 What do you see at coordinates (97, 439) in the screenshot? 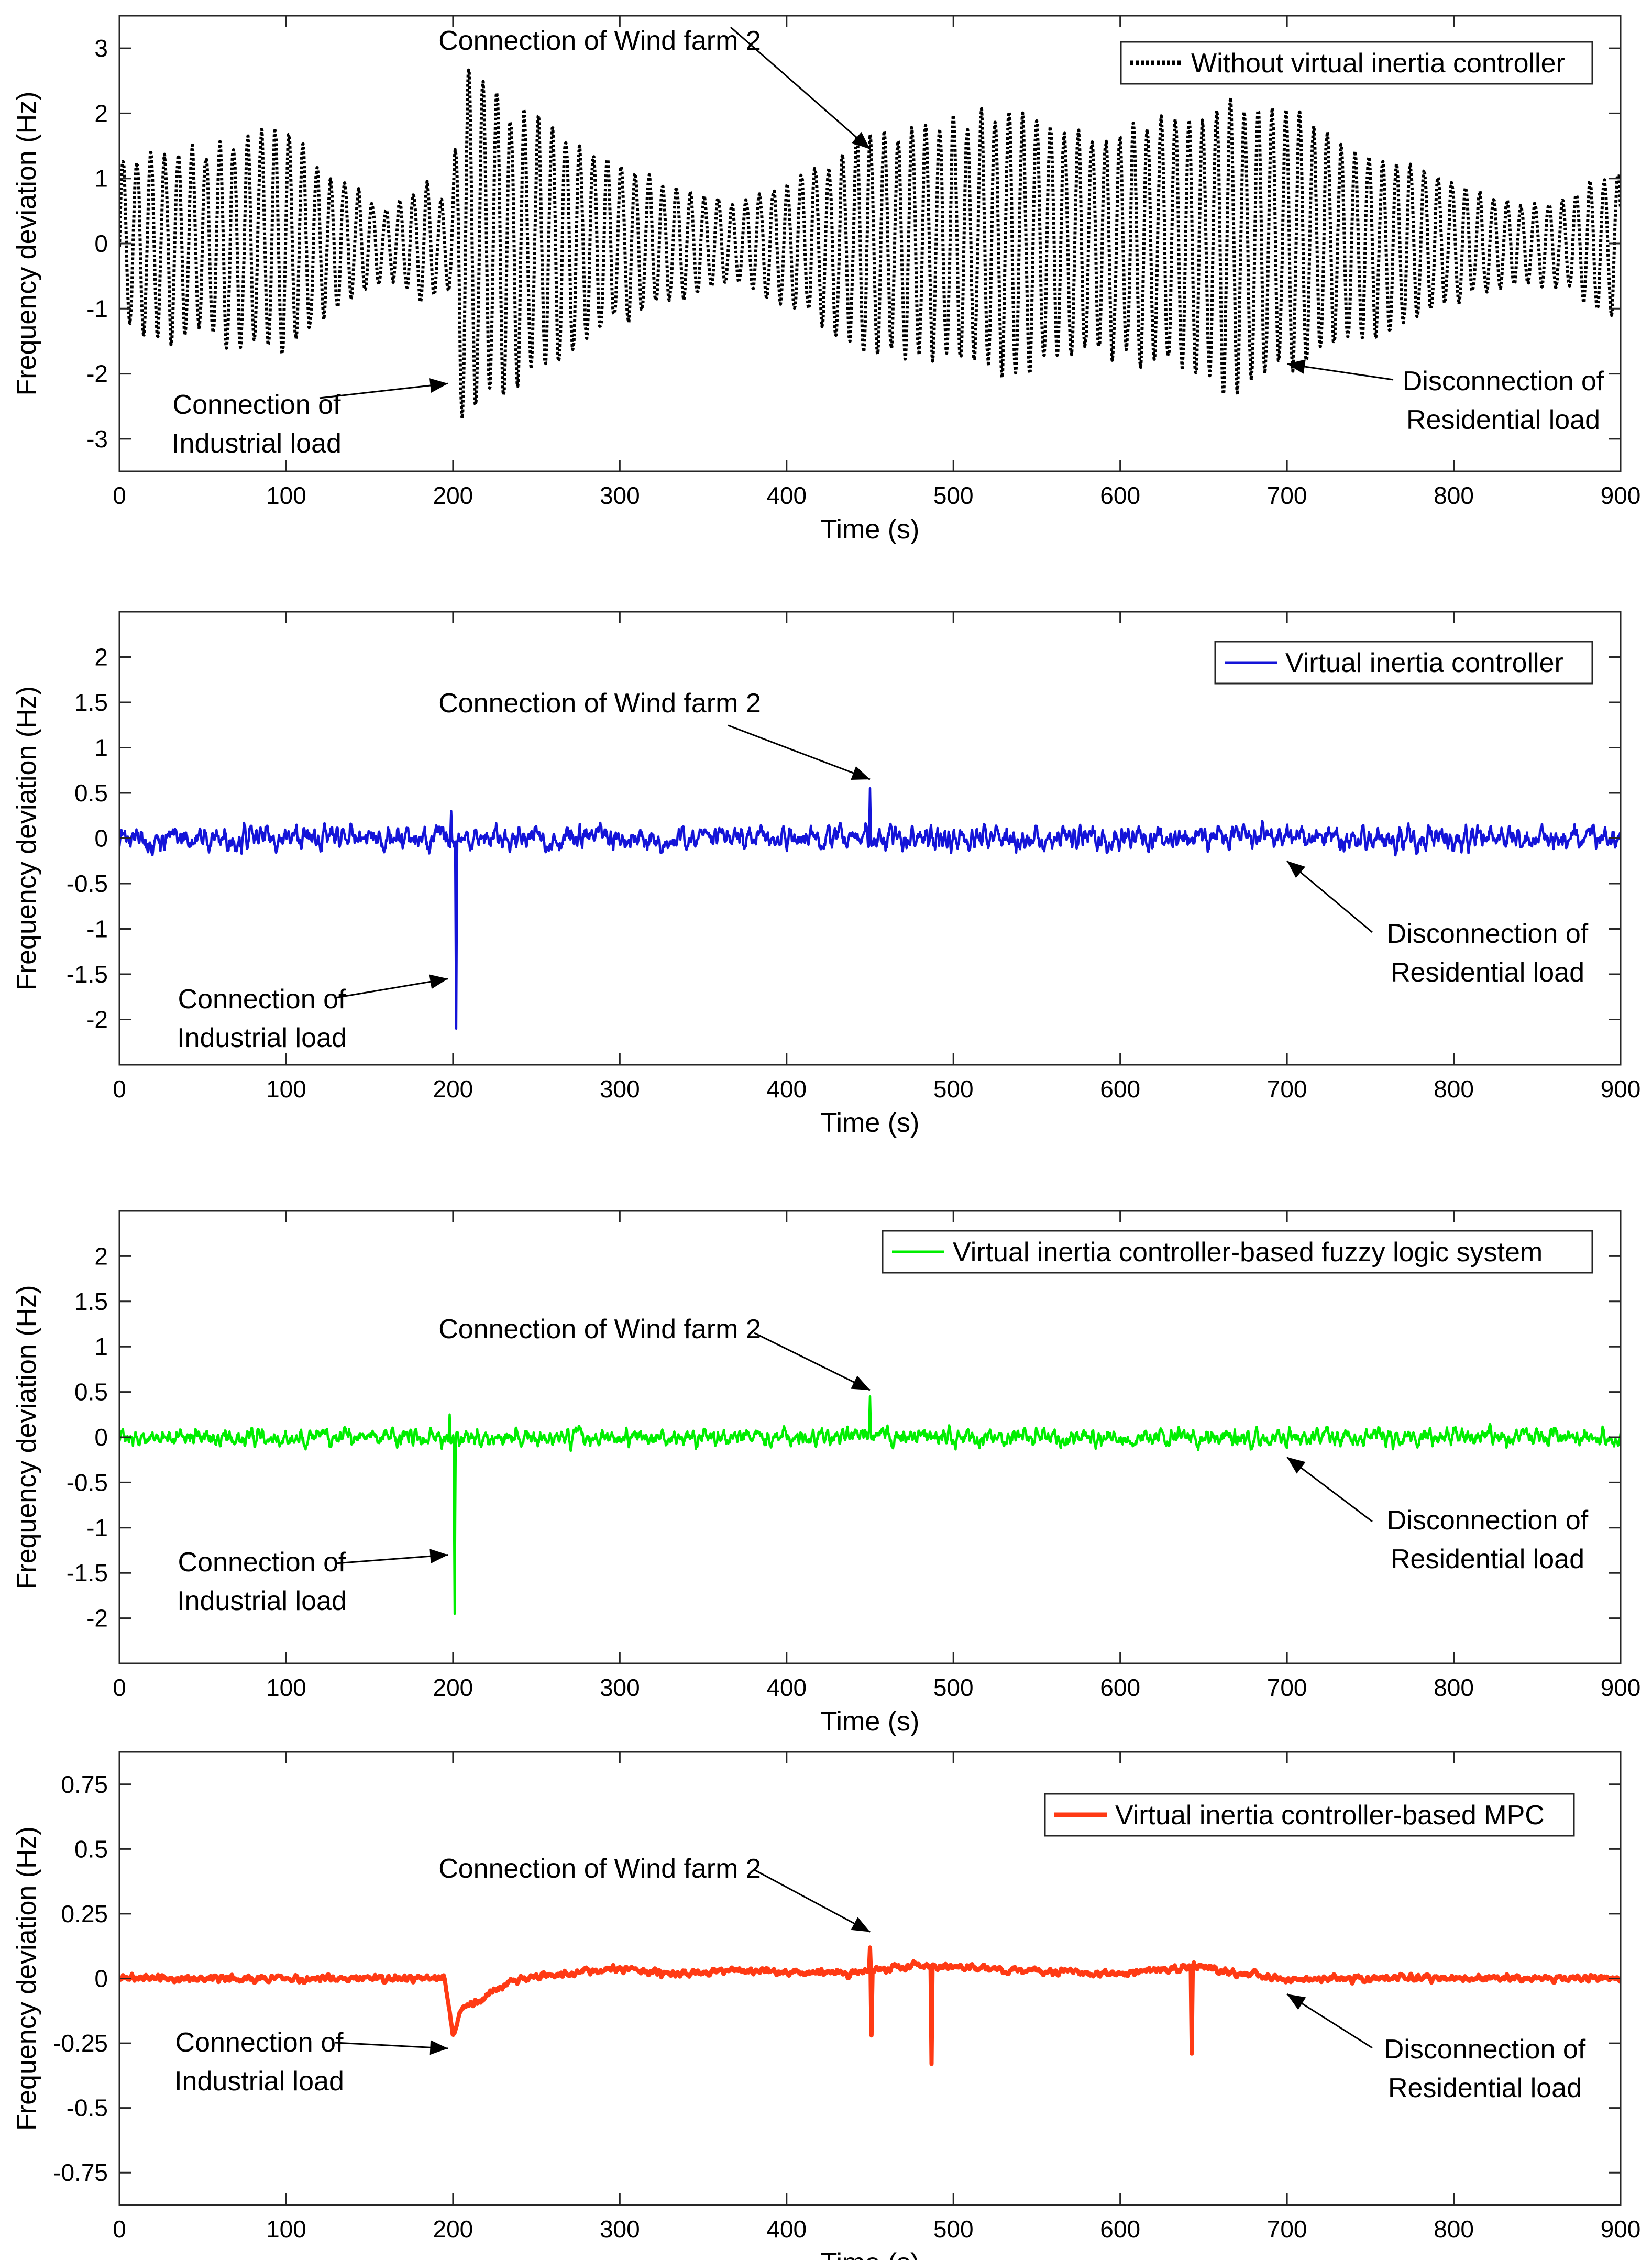
I see `y-tick-label: -3` at bounding box center [97, 439].